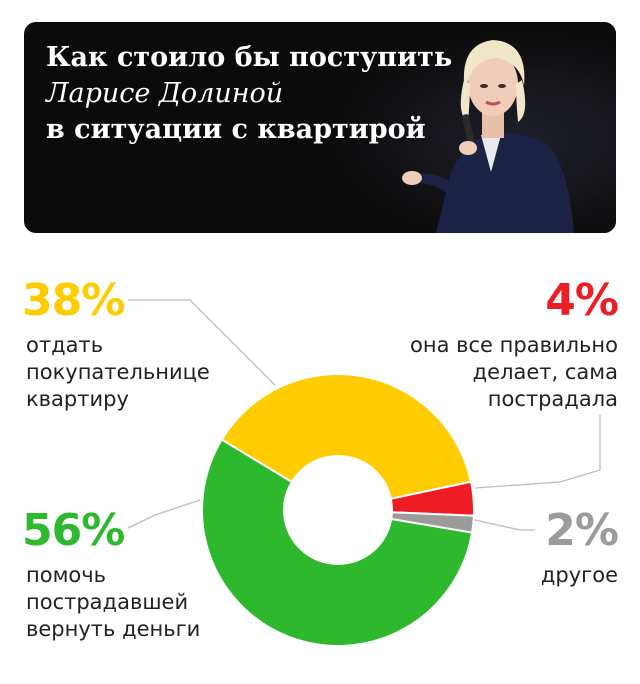 The width and height of the screenshot is (640, 684). I want to click on slice-label-2-line-1: другое, so click(579, 575).